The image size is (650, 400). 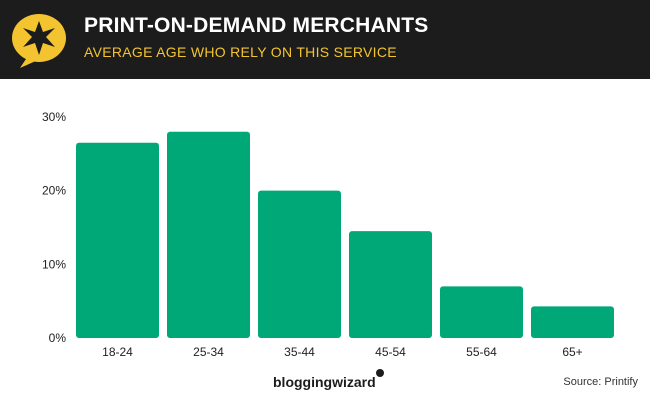 I want to click on x-tick-label: 35-44, so click(x=299, y=352).